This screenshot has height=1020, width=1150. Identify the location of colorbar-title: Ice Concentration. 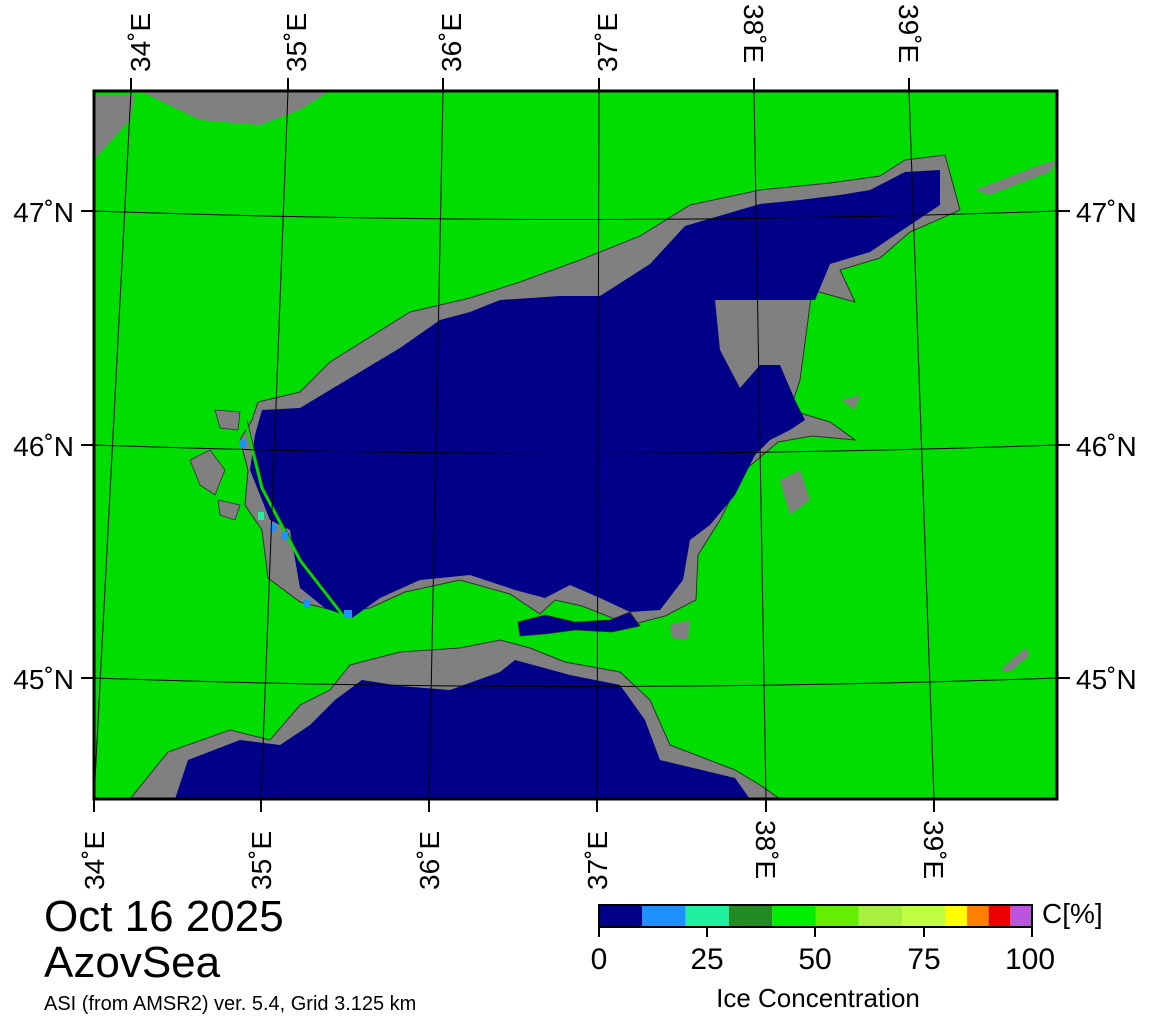
(818, 998).